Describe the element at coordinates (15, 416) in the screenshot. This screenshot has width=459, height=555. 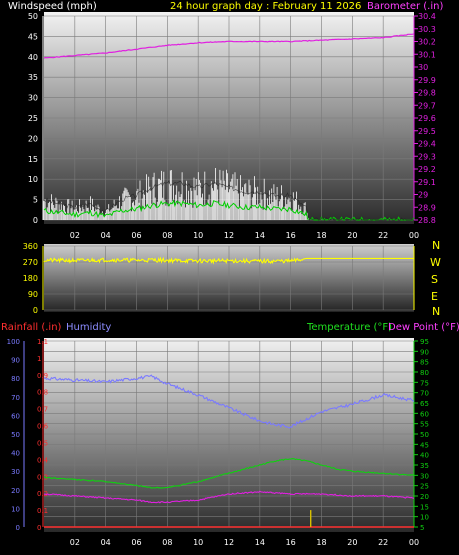
I see `humidity-y-tick-label: 60` at that location.